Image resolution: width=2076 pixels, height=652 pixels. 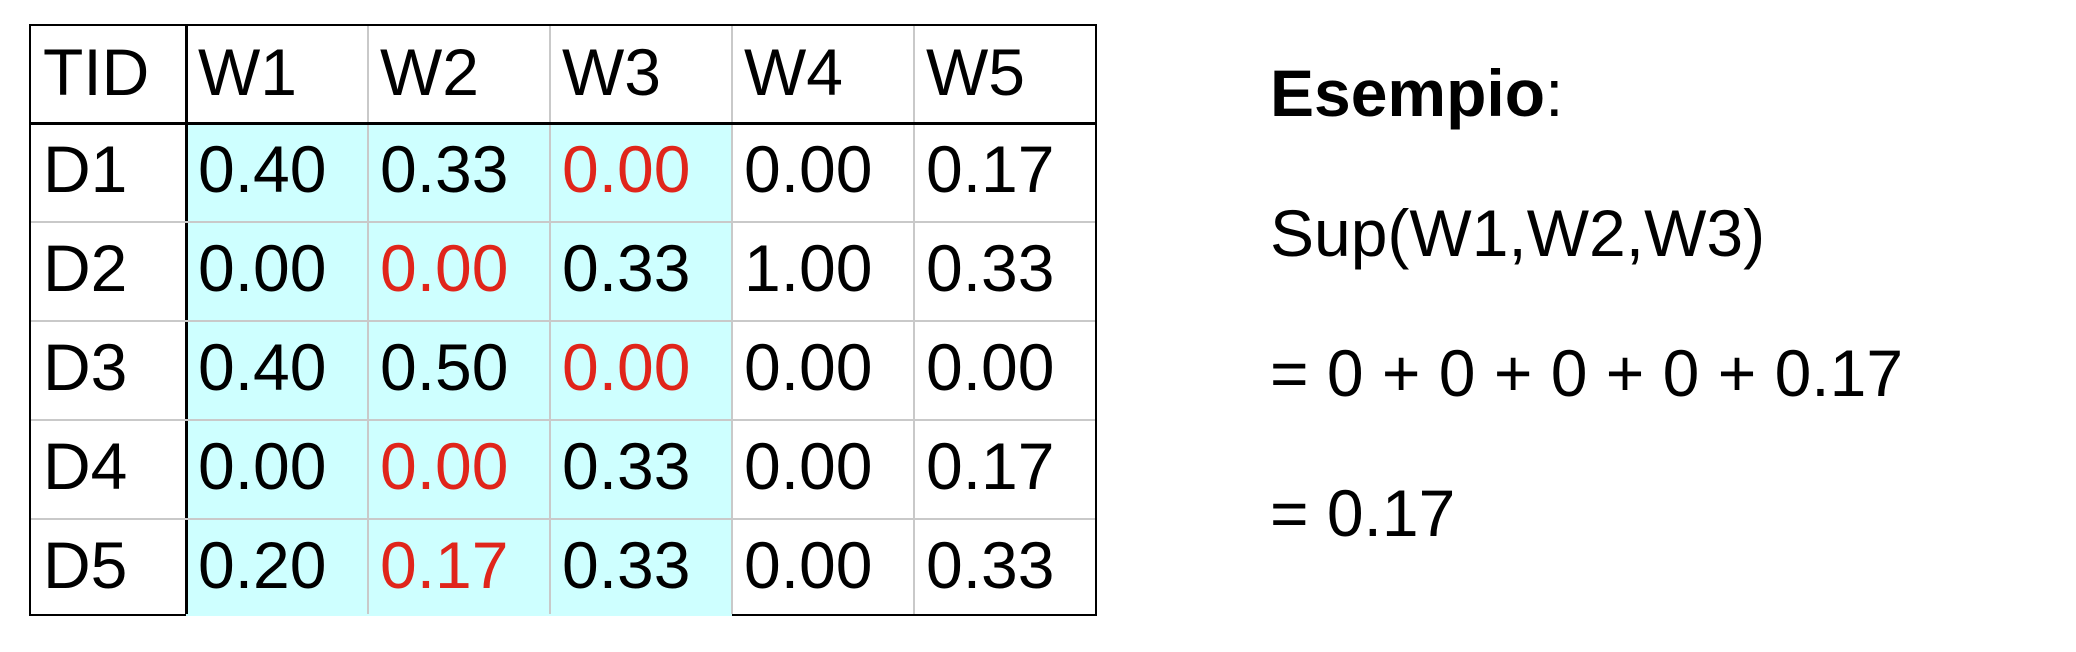 I want to click on table-cell: 0.20, so click(x=262, y=565).